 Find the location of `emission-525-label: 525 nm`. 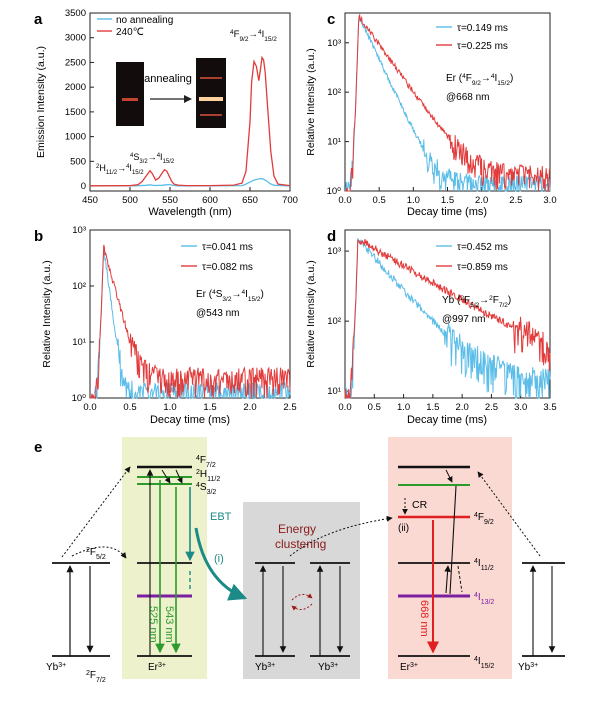

emission-525-label: 525 nm is located at coordinates (153, 624).